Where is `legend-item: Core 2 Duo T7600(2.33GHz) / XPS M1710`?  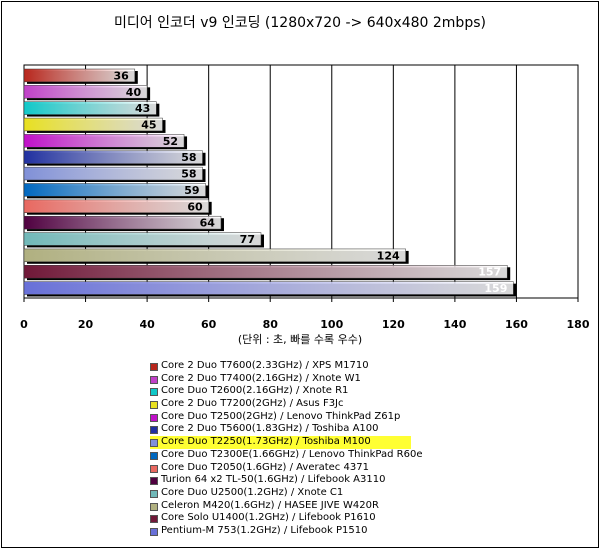 legend-item: Core 2 Duo T7600(2.33GHz) / XPS M1710 is located at coordinates (360, 366).